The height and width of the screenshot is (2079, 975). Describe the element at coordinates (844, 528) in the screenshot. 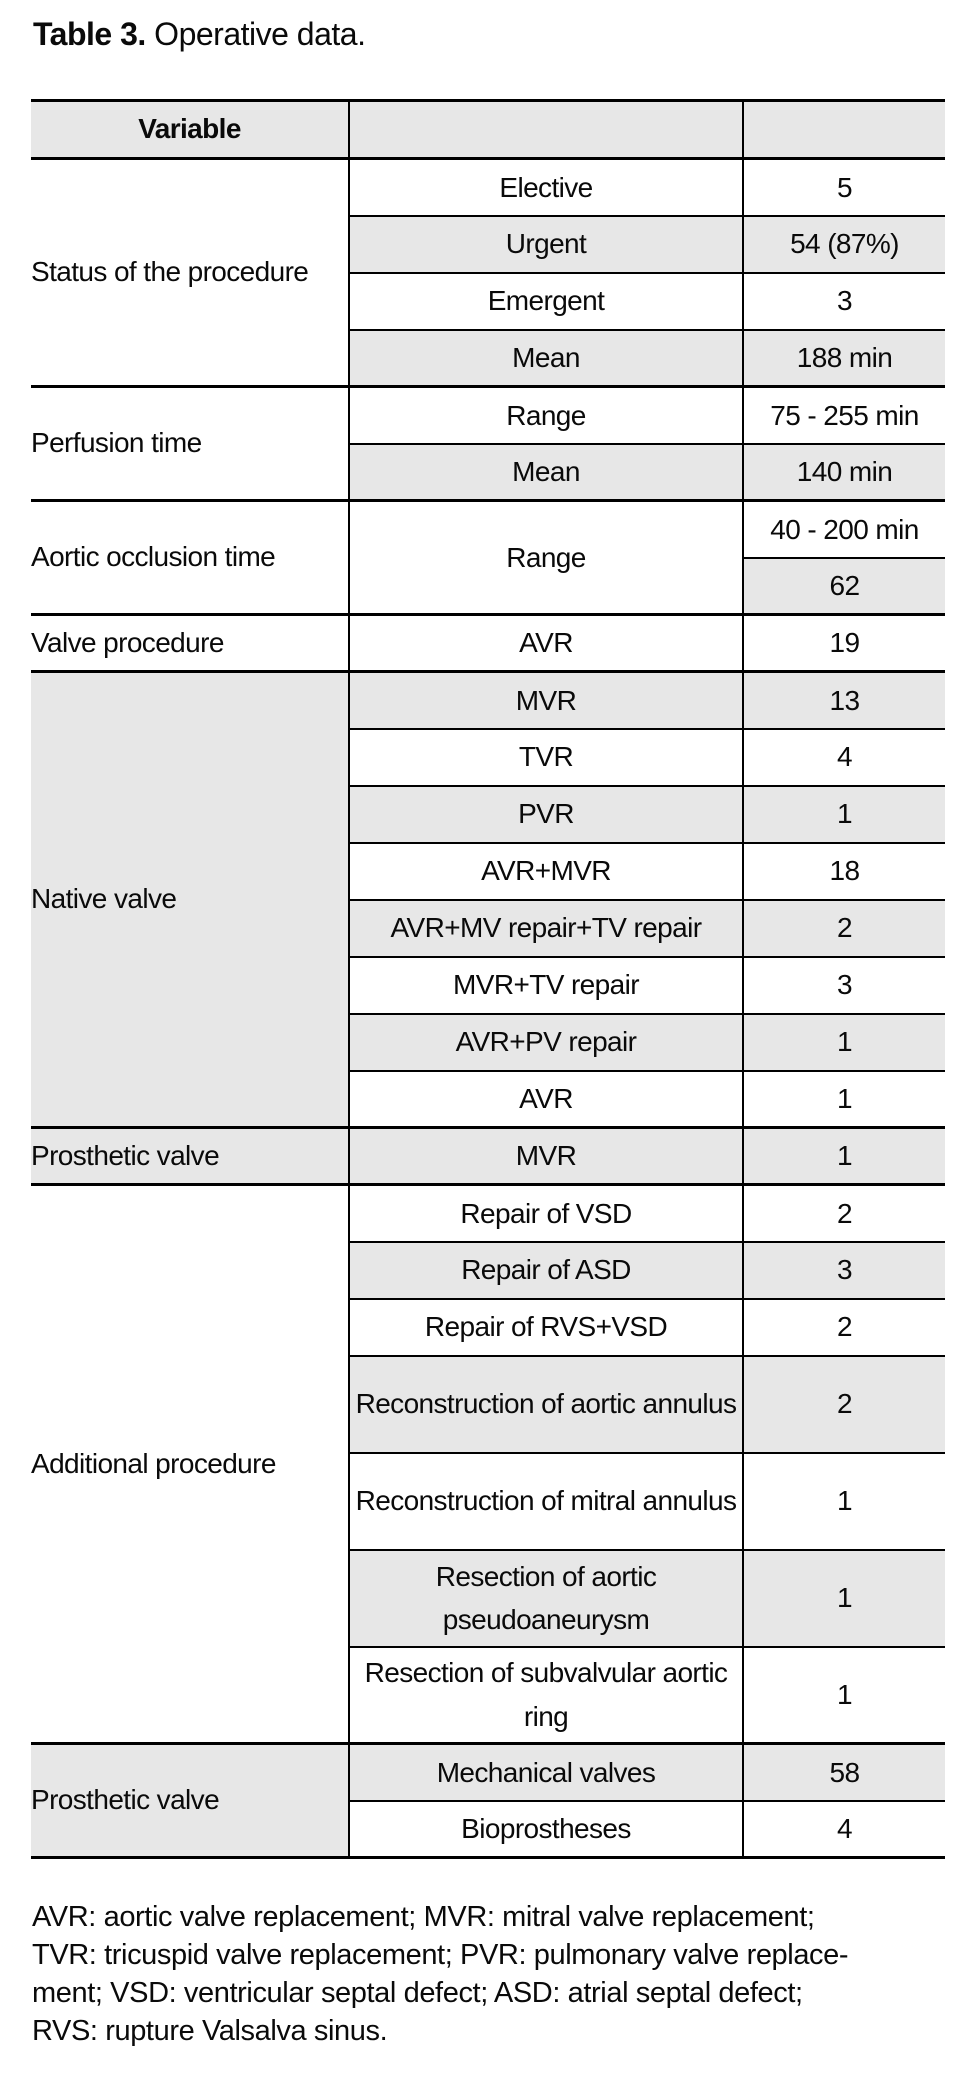

I see `value-cell: 40 - 200 min` at that location.